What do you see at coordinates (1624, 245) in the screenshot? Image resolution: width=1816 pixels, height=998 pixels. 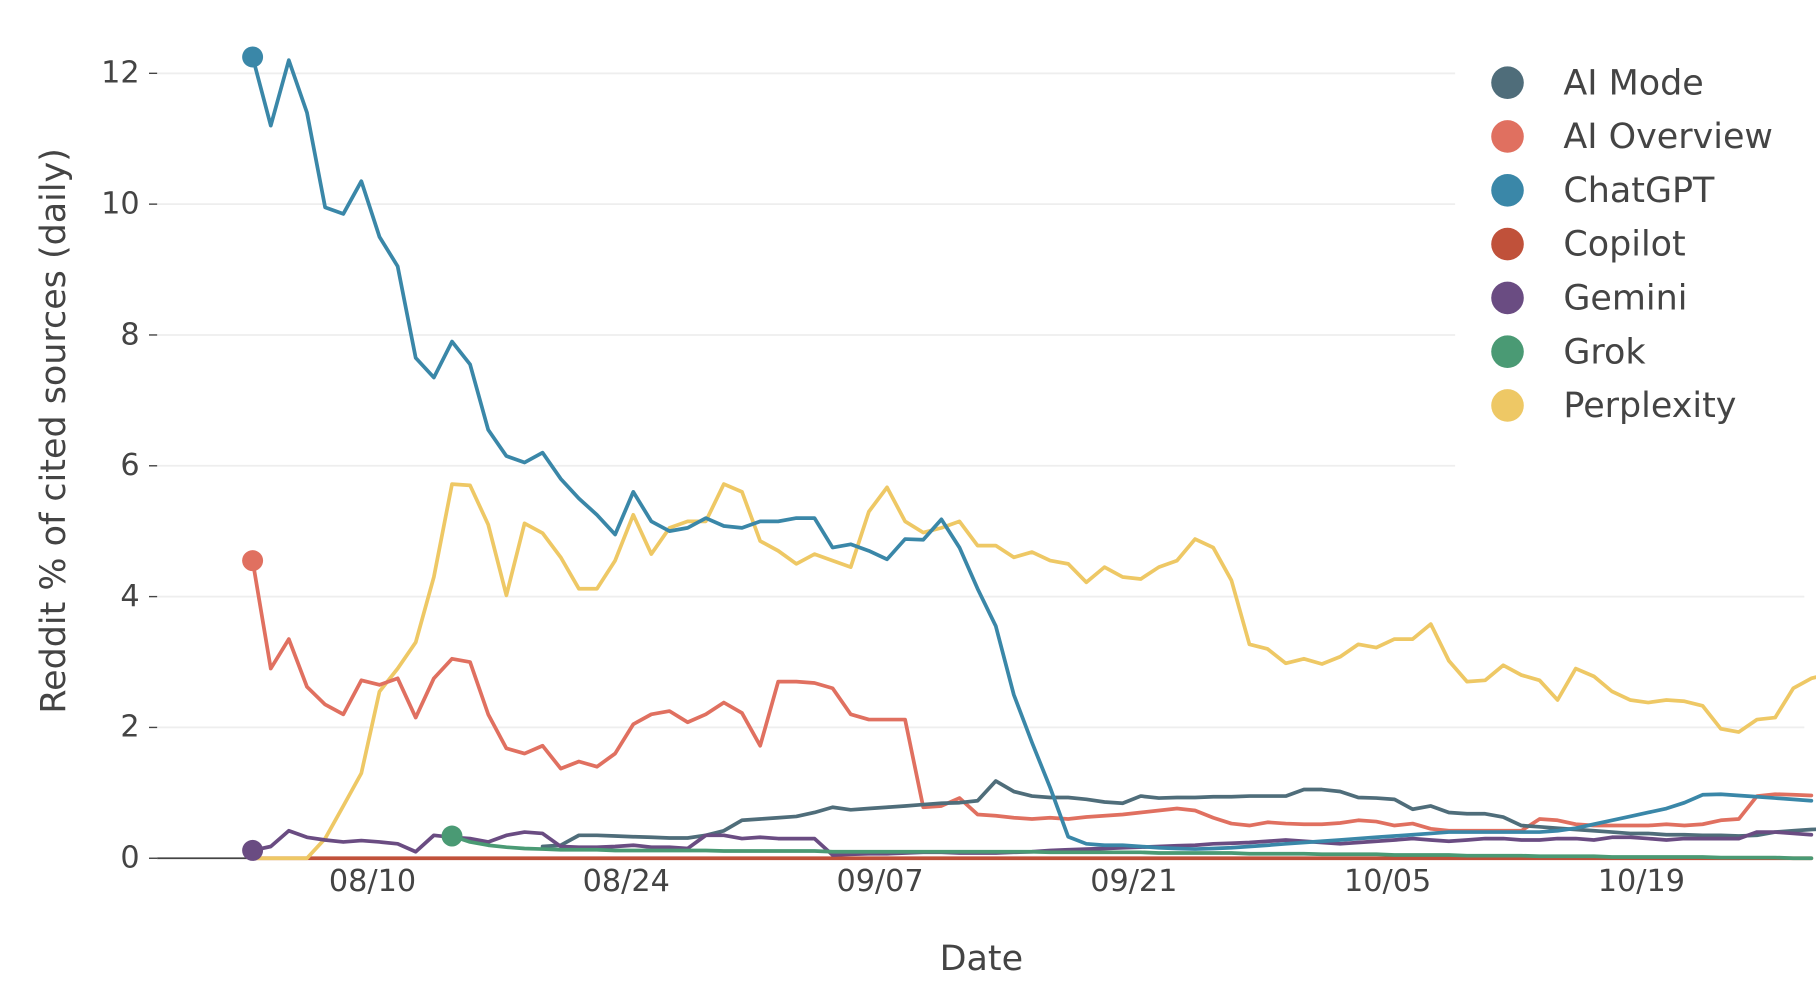 I see `legend-label: Copilot` at bounding box center [1624, 245].